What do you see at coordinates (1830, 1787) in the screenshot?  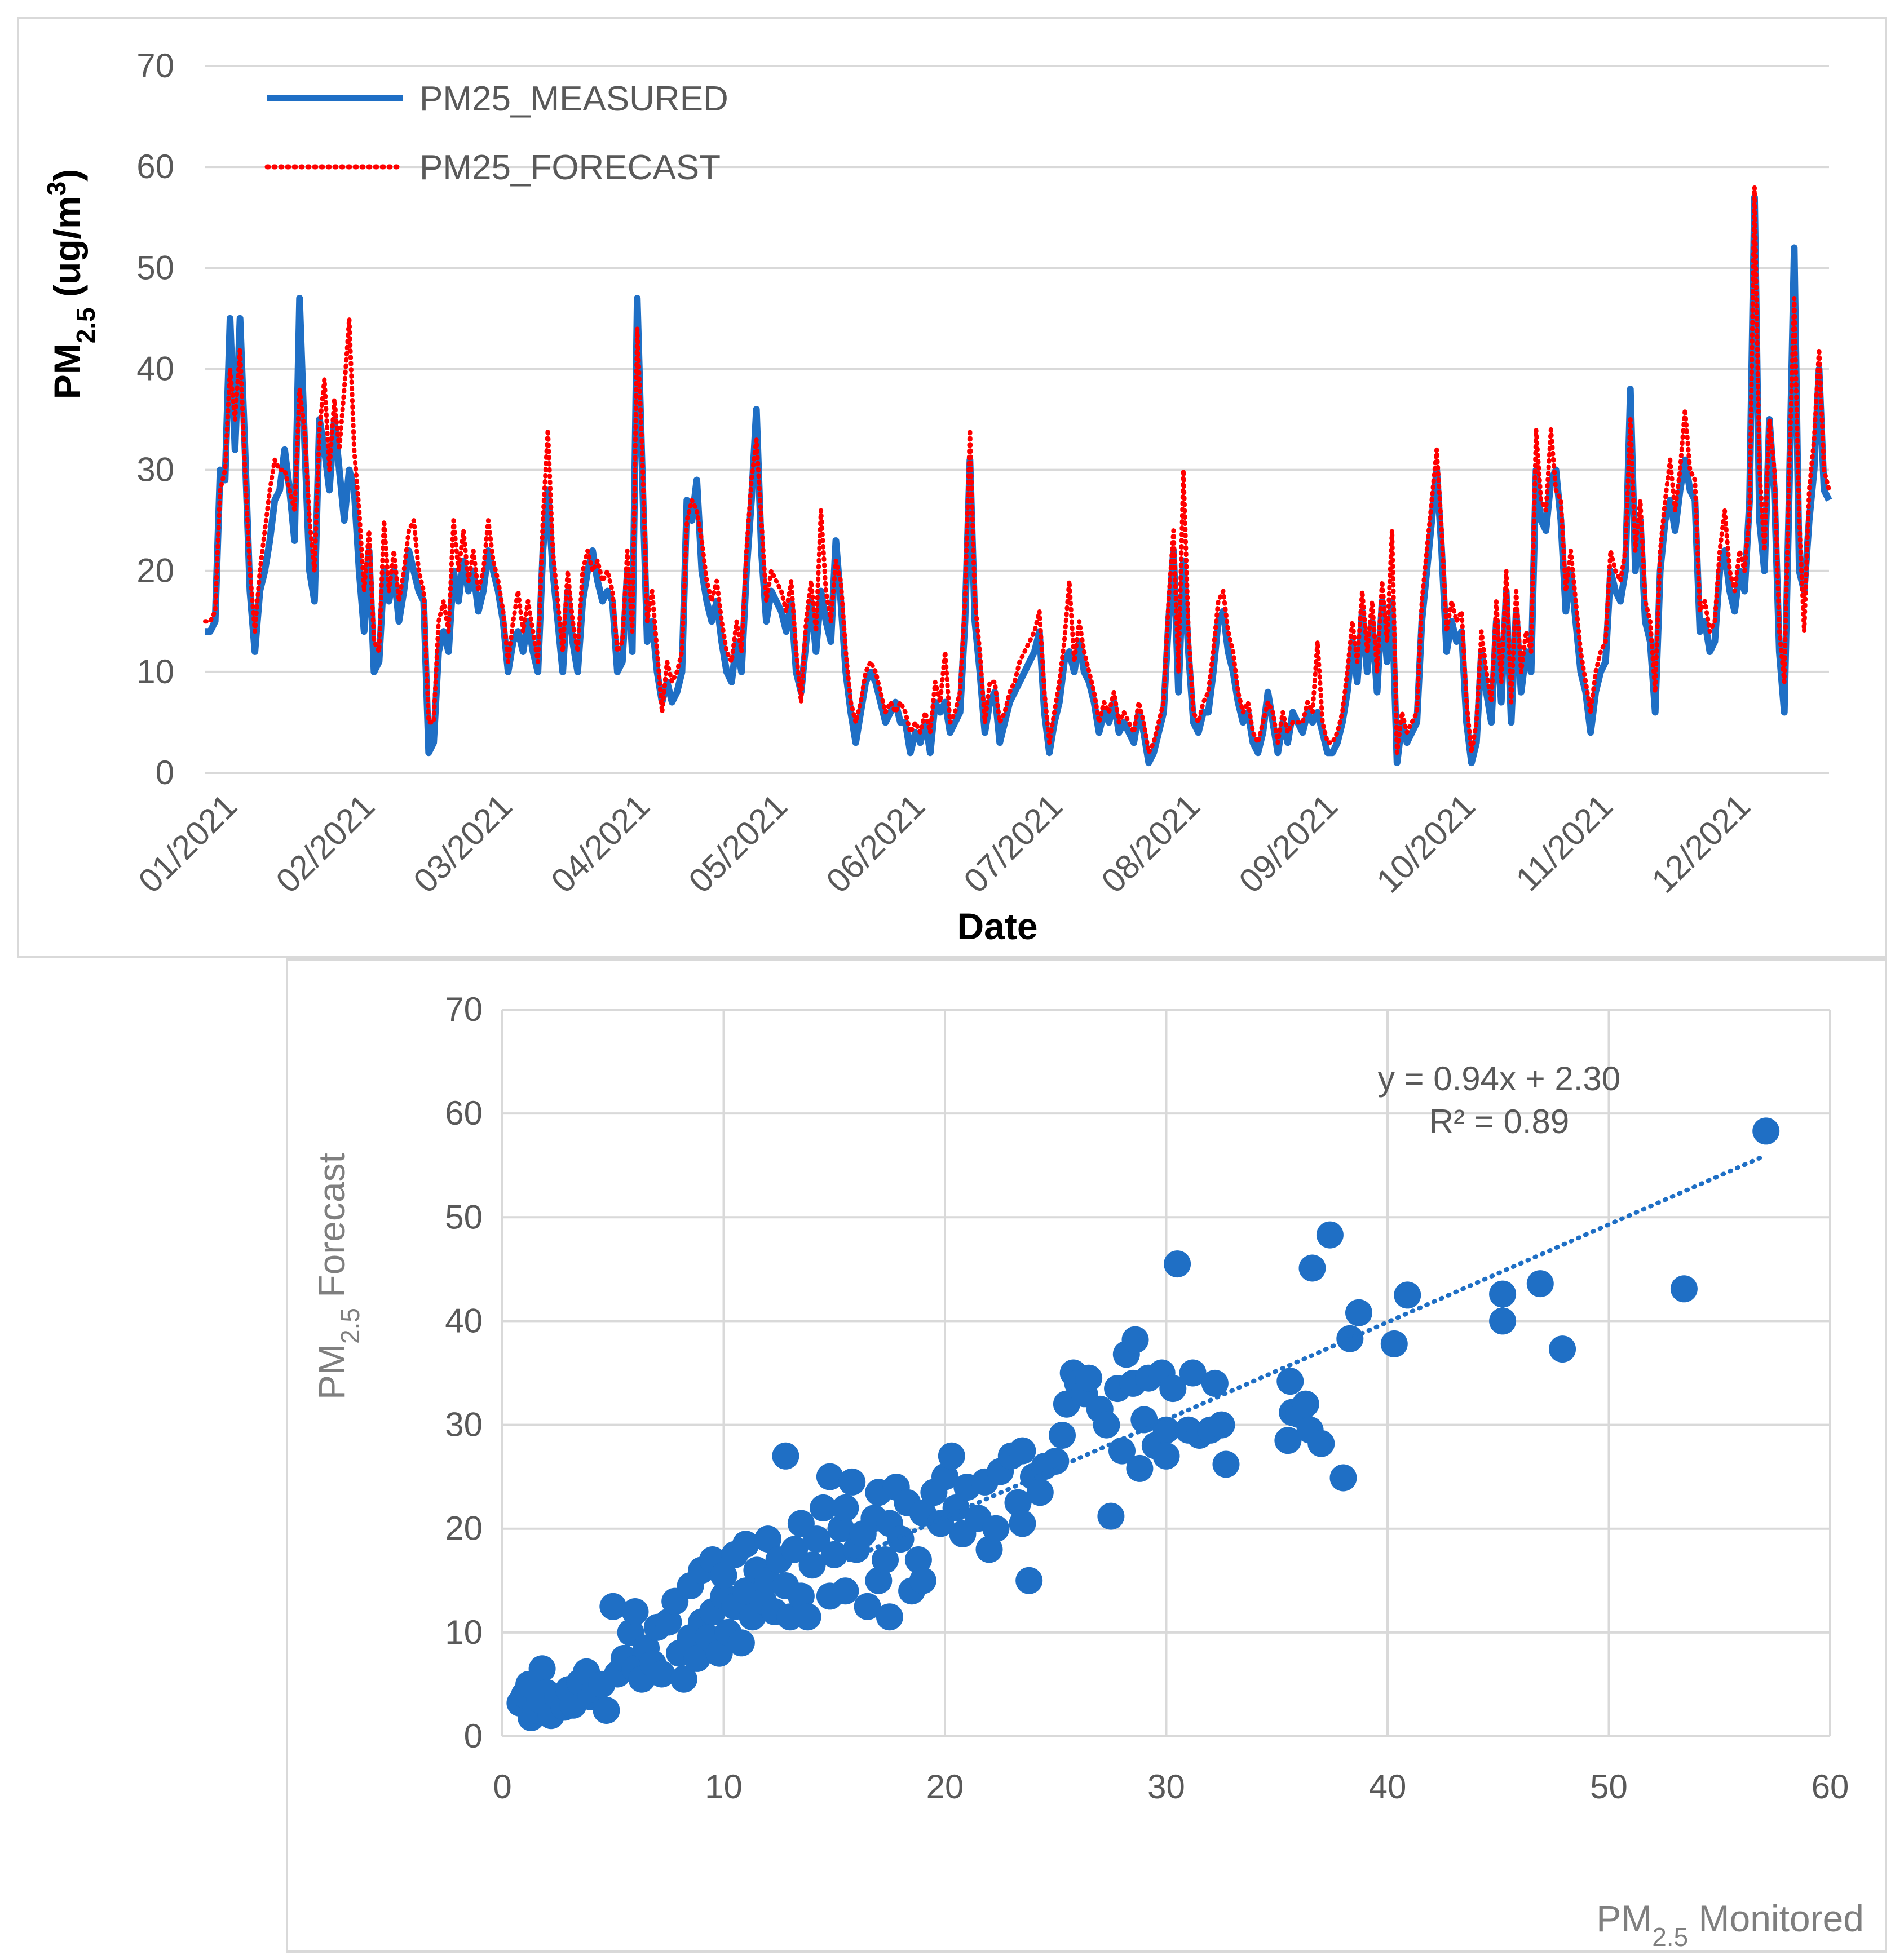 I see `x-tick-label: 60` at bounding box center [1830, 1787].